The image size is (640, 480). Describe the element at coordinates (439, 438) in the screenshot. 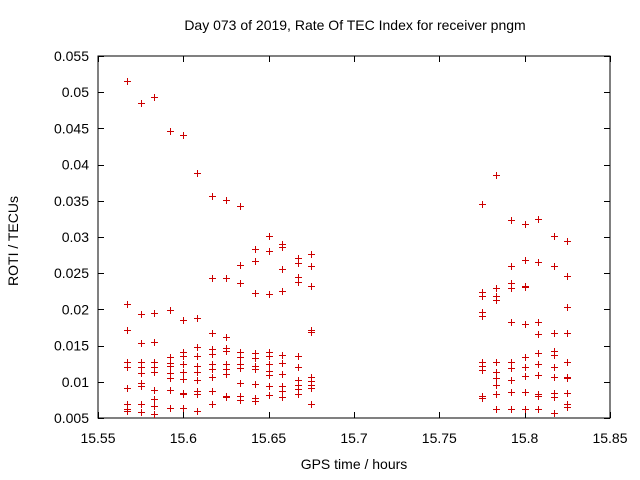

I see `x-tick-label: 15.75` at that location.